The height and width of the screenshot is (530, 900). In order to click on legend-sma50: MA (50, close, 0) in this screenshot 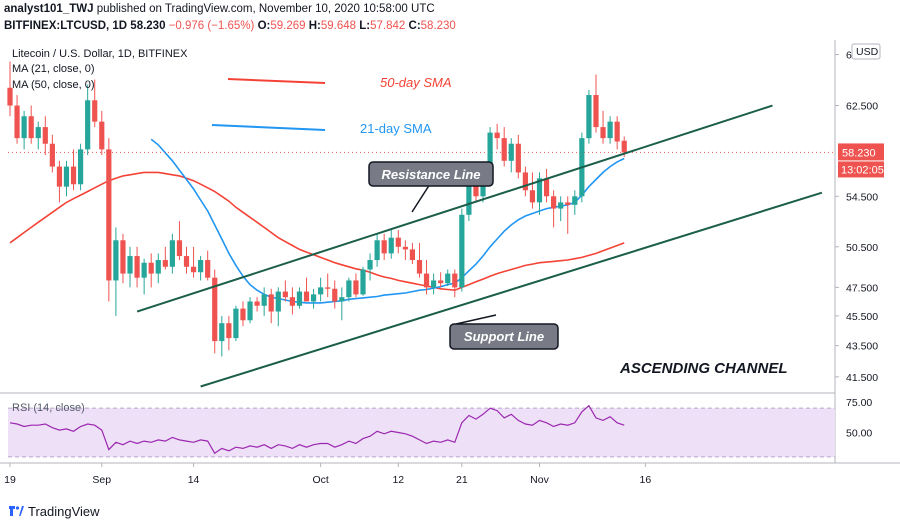, I will do `click(53, 85)`.